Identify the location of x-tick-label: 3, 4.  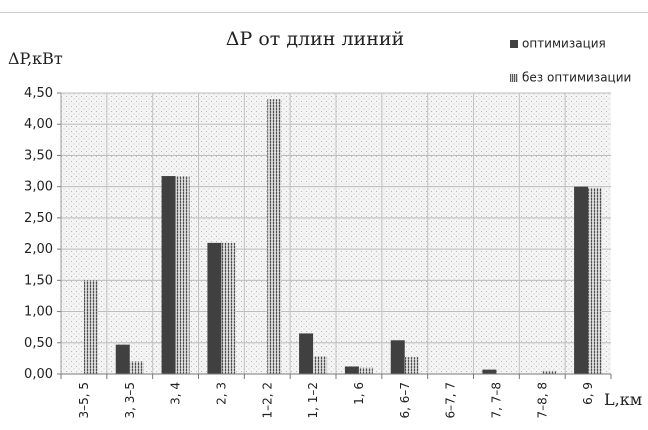
(176, 393).